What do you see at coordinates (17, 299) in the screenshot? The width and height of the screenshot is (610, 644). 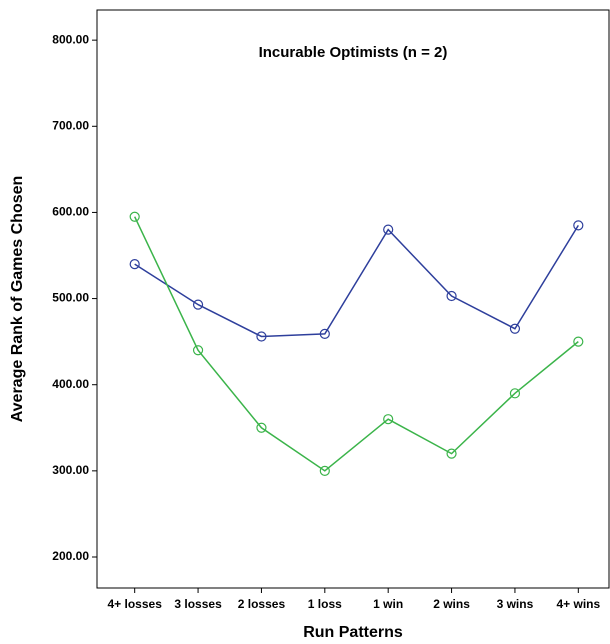 I see `y-axis-title: Average Rank of Games Chosen` at bounding box center [17, 299].